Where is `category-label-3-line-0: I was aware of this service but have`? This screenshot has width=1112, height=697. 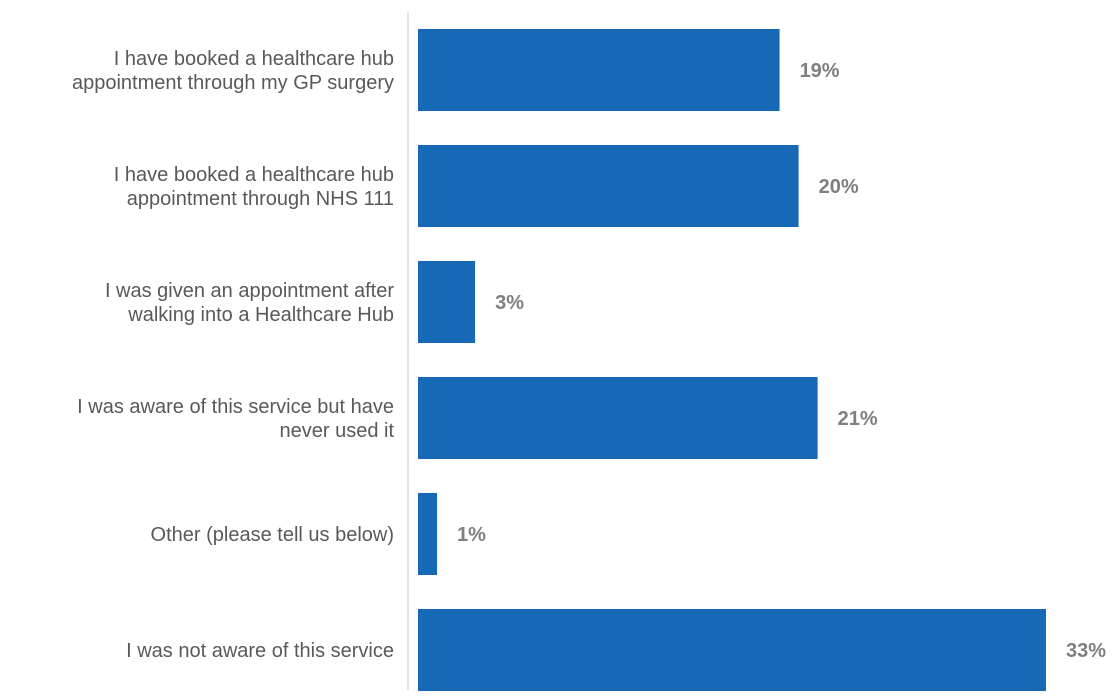 category-label-3-line-0: I was aware of this service but have is located at coordinates (235, 407).